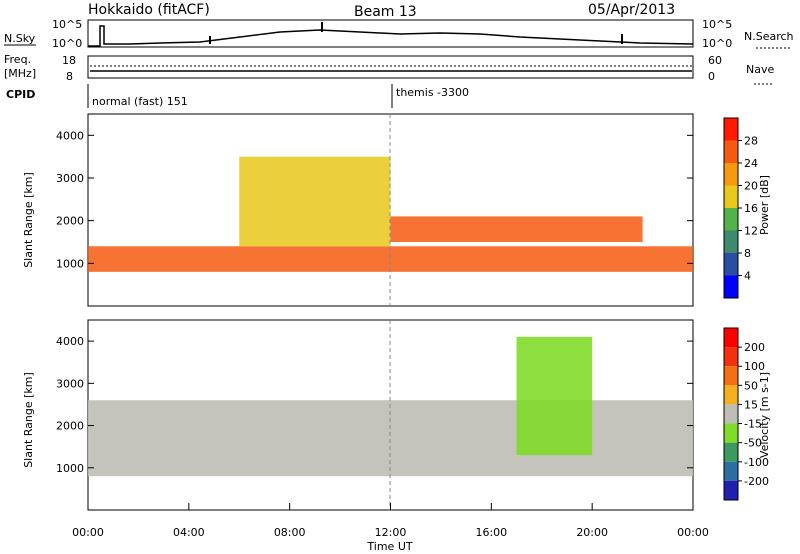  What do you see at coordinates (592, 532) in the screenshot?
I see `x-tick-label: 20:00` at bounding box center [592, 532].